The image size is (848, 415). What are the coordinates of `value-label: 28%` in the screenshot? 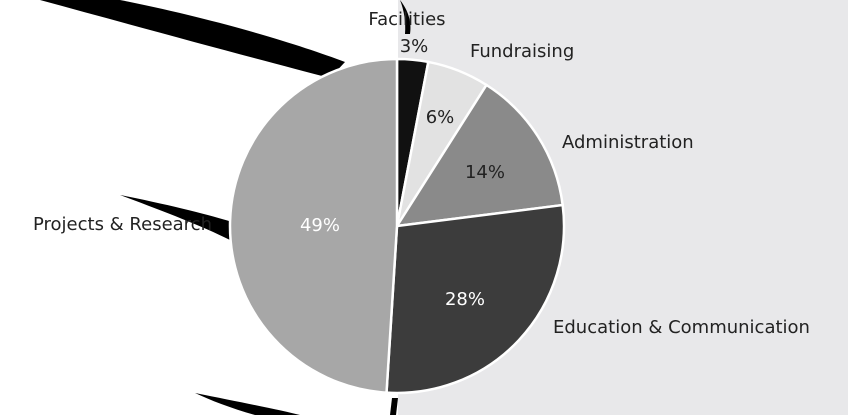 It's located at (465, 299).